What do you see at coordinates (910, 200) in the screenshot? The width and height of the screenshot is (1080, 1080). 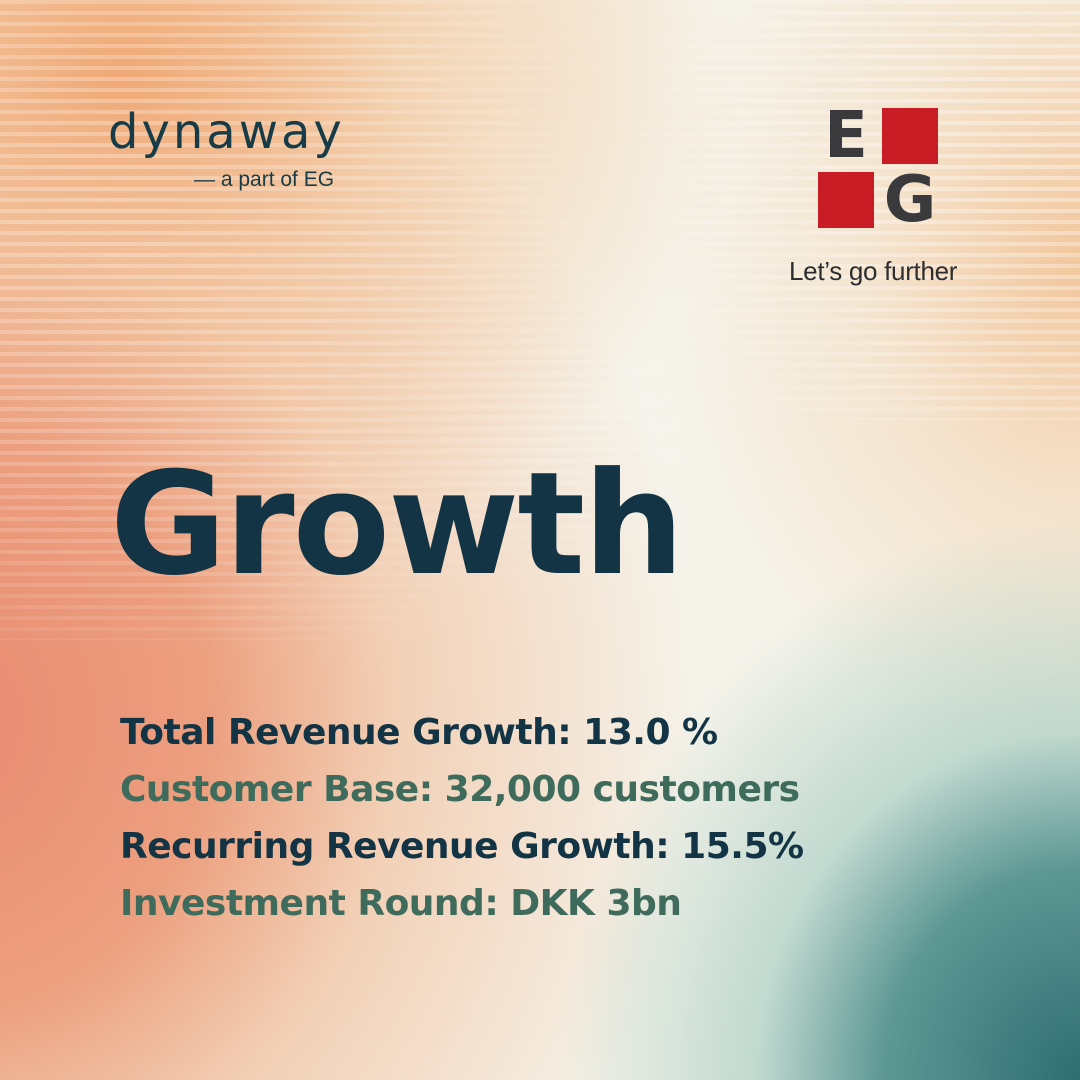 I see `eg-logo-letter-g: G` at bounding box center [910, 200].